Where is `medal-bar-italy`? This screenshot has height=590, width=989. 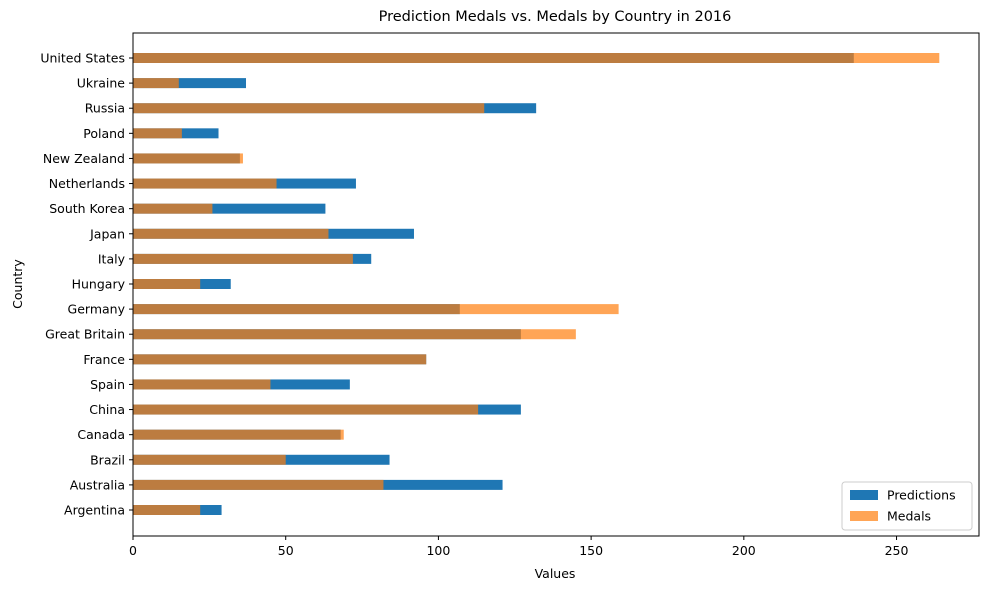
medal-bar-italy is located at coordinates (243, 258).